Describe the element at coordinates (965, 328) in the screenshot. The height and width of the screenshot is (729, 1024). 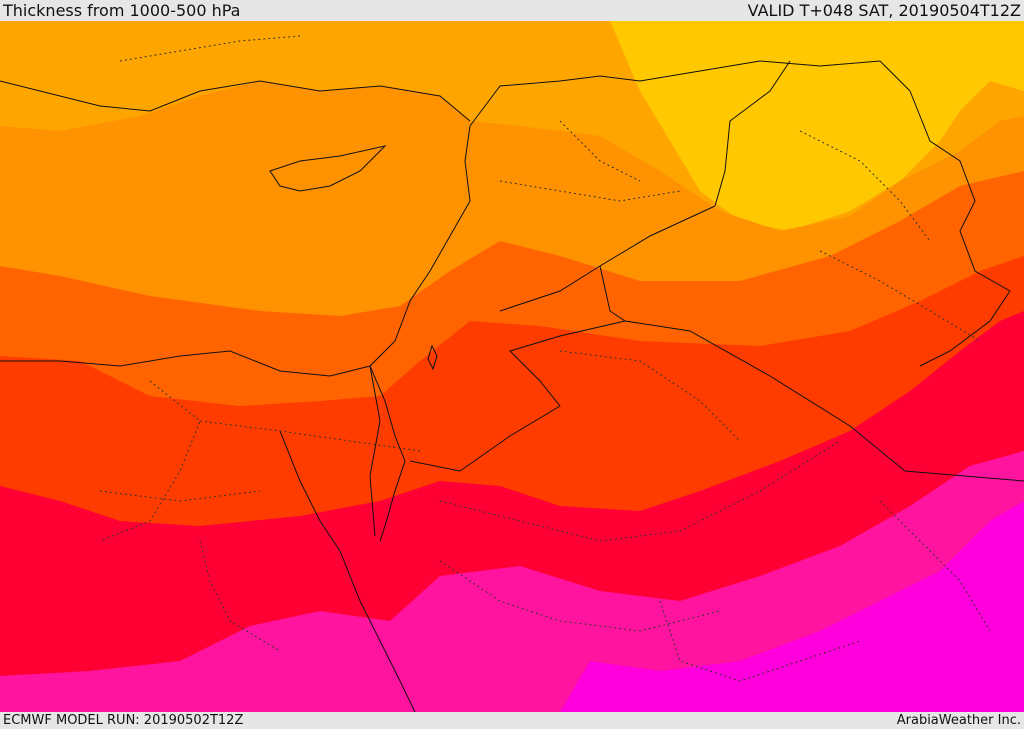
I see `persian-gulf-coast` at that location.